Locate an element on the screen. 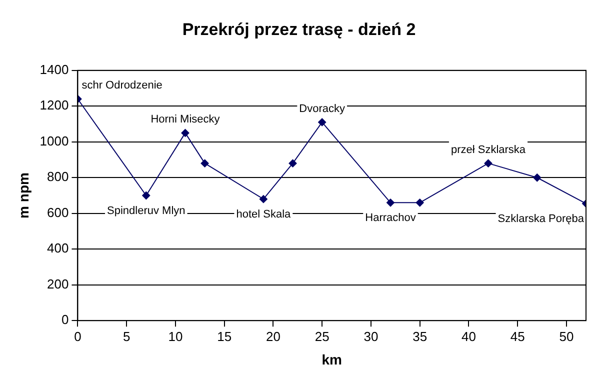  y-tick-label: 800 is located at coordinates (58, 176).